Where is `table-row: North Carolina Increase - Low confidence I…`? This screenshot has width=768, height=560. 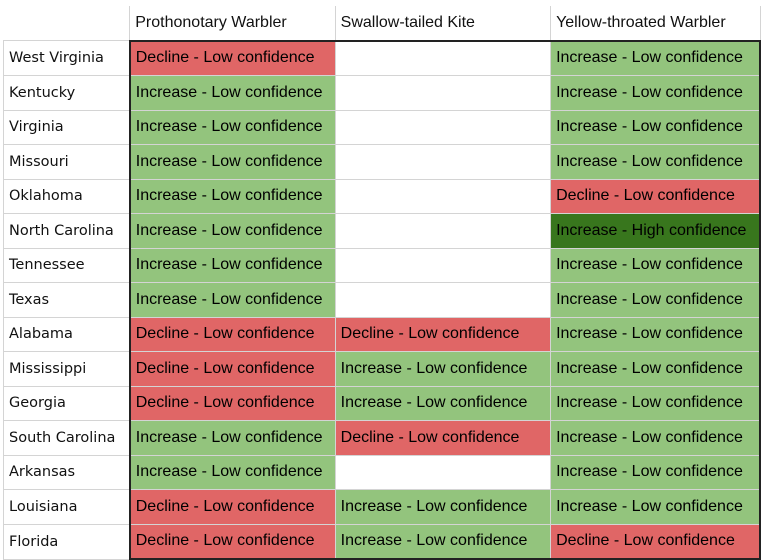 table-row: North Carolina Increase - Low confidence I… is located at coordinates (382, 231).